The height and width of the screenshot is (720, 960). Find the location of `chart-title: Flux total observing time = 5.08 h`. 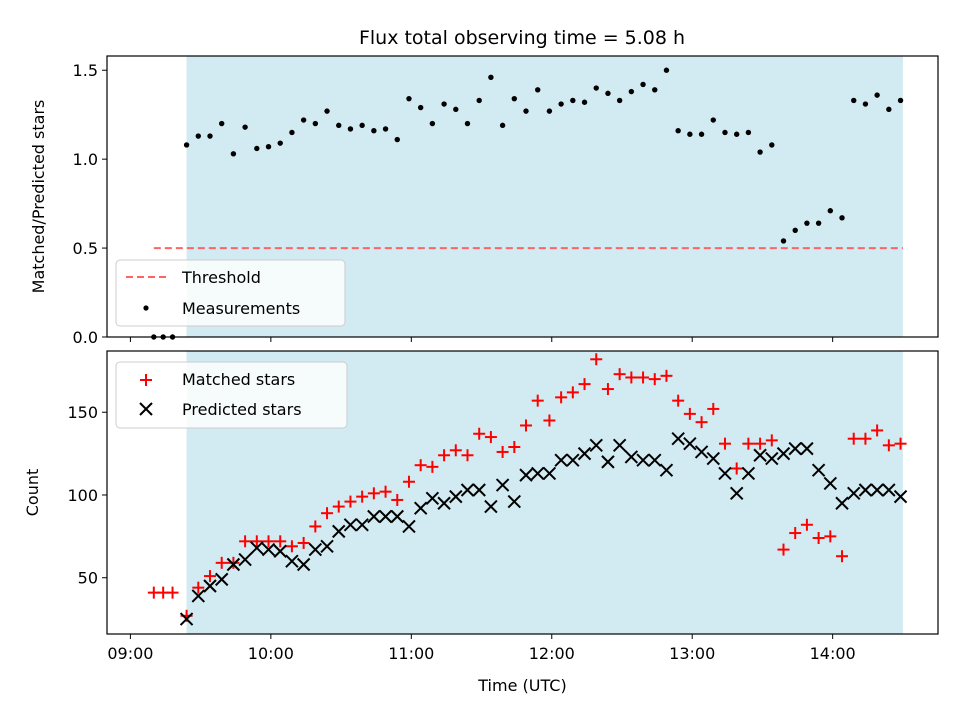

chart-title: Flux total observing time = 5.08 h is located at coordinates (522, 38).